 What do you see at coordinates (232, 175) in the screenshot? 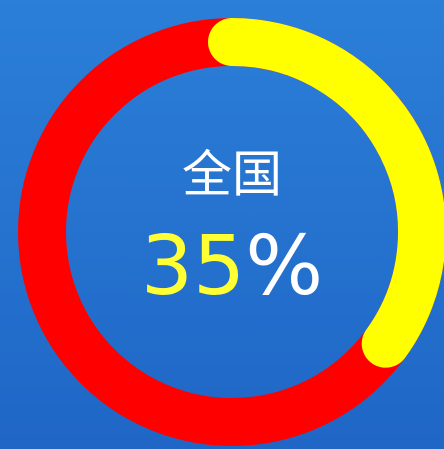
I see `chart-title: 全国` at bounding box center [232, 175].